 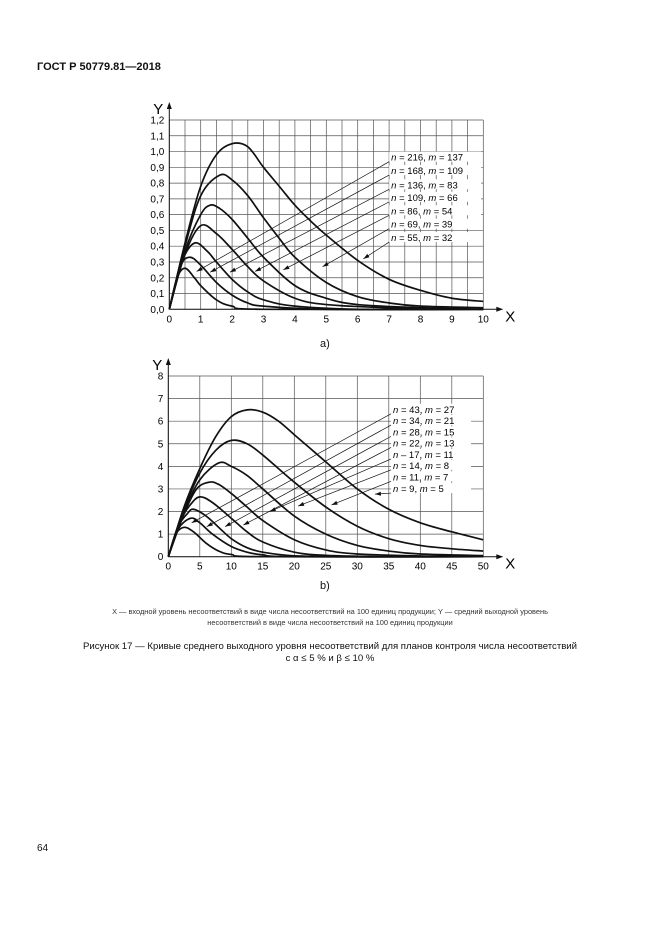 I want to click on x-tick-label: 0, so click(x=170, y=319).